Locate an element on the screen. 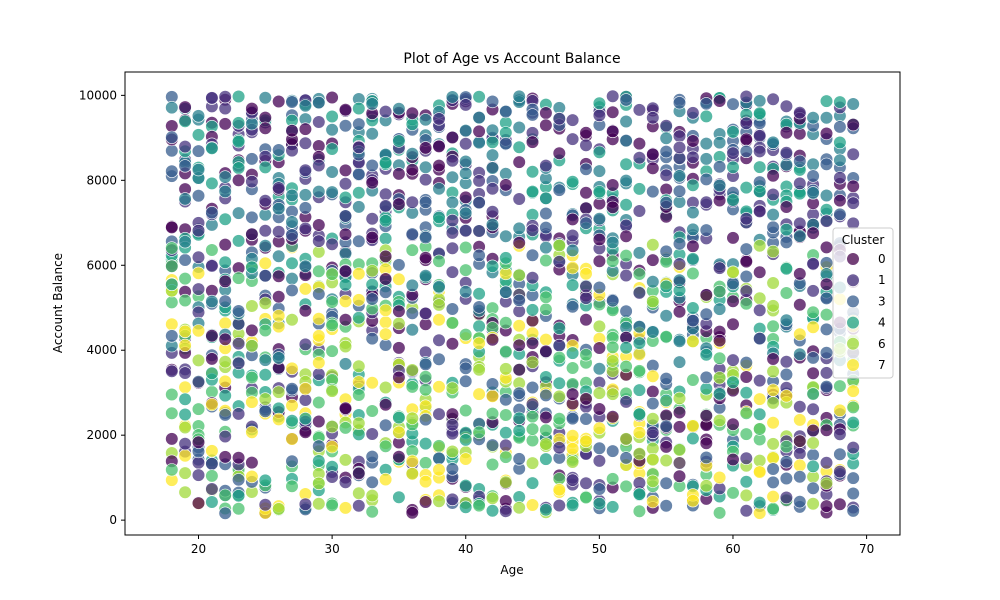 The image size is (1000, 600). x-axis: 20 30 40 50 60 70 is located at coordinates (532, 545).